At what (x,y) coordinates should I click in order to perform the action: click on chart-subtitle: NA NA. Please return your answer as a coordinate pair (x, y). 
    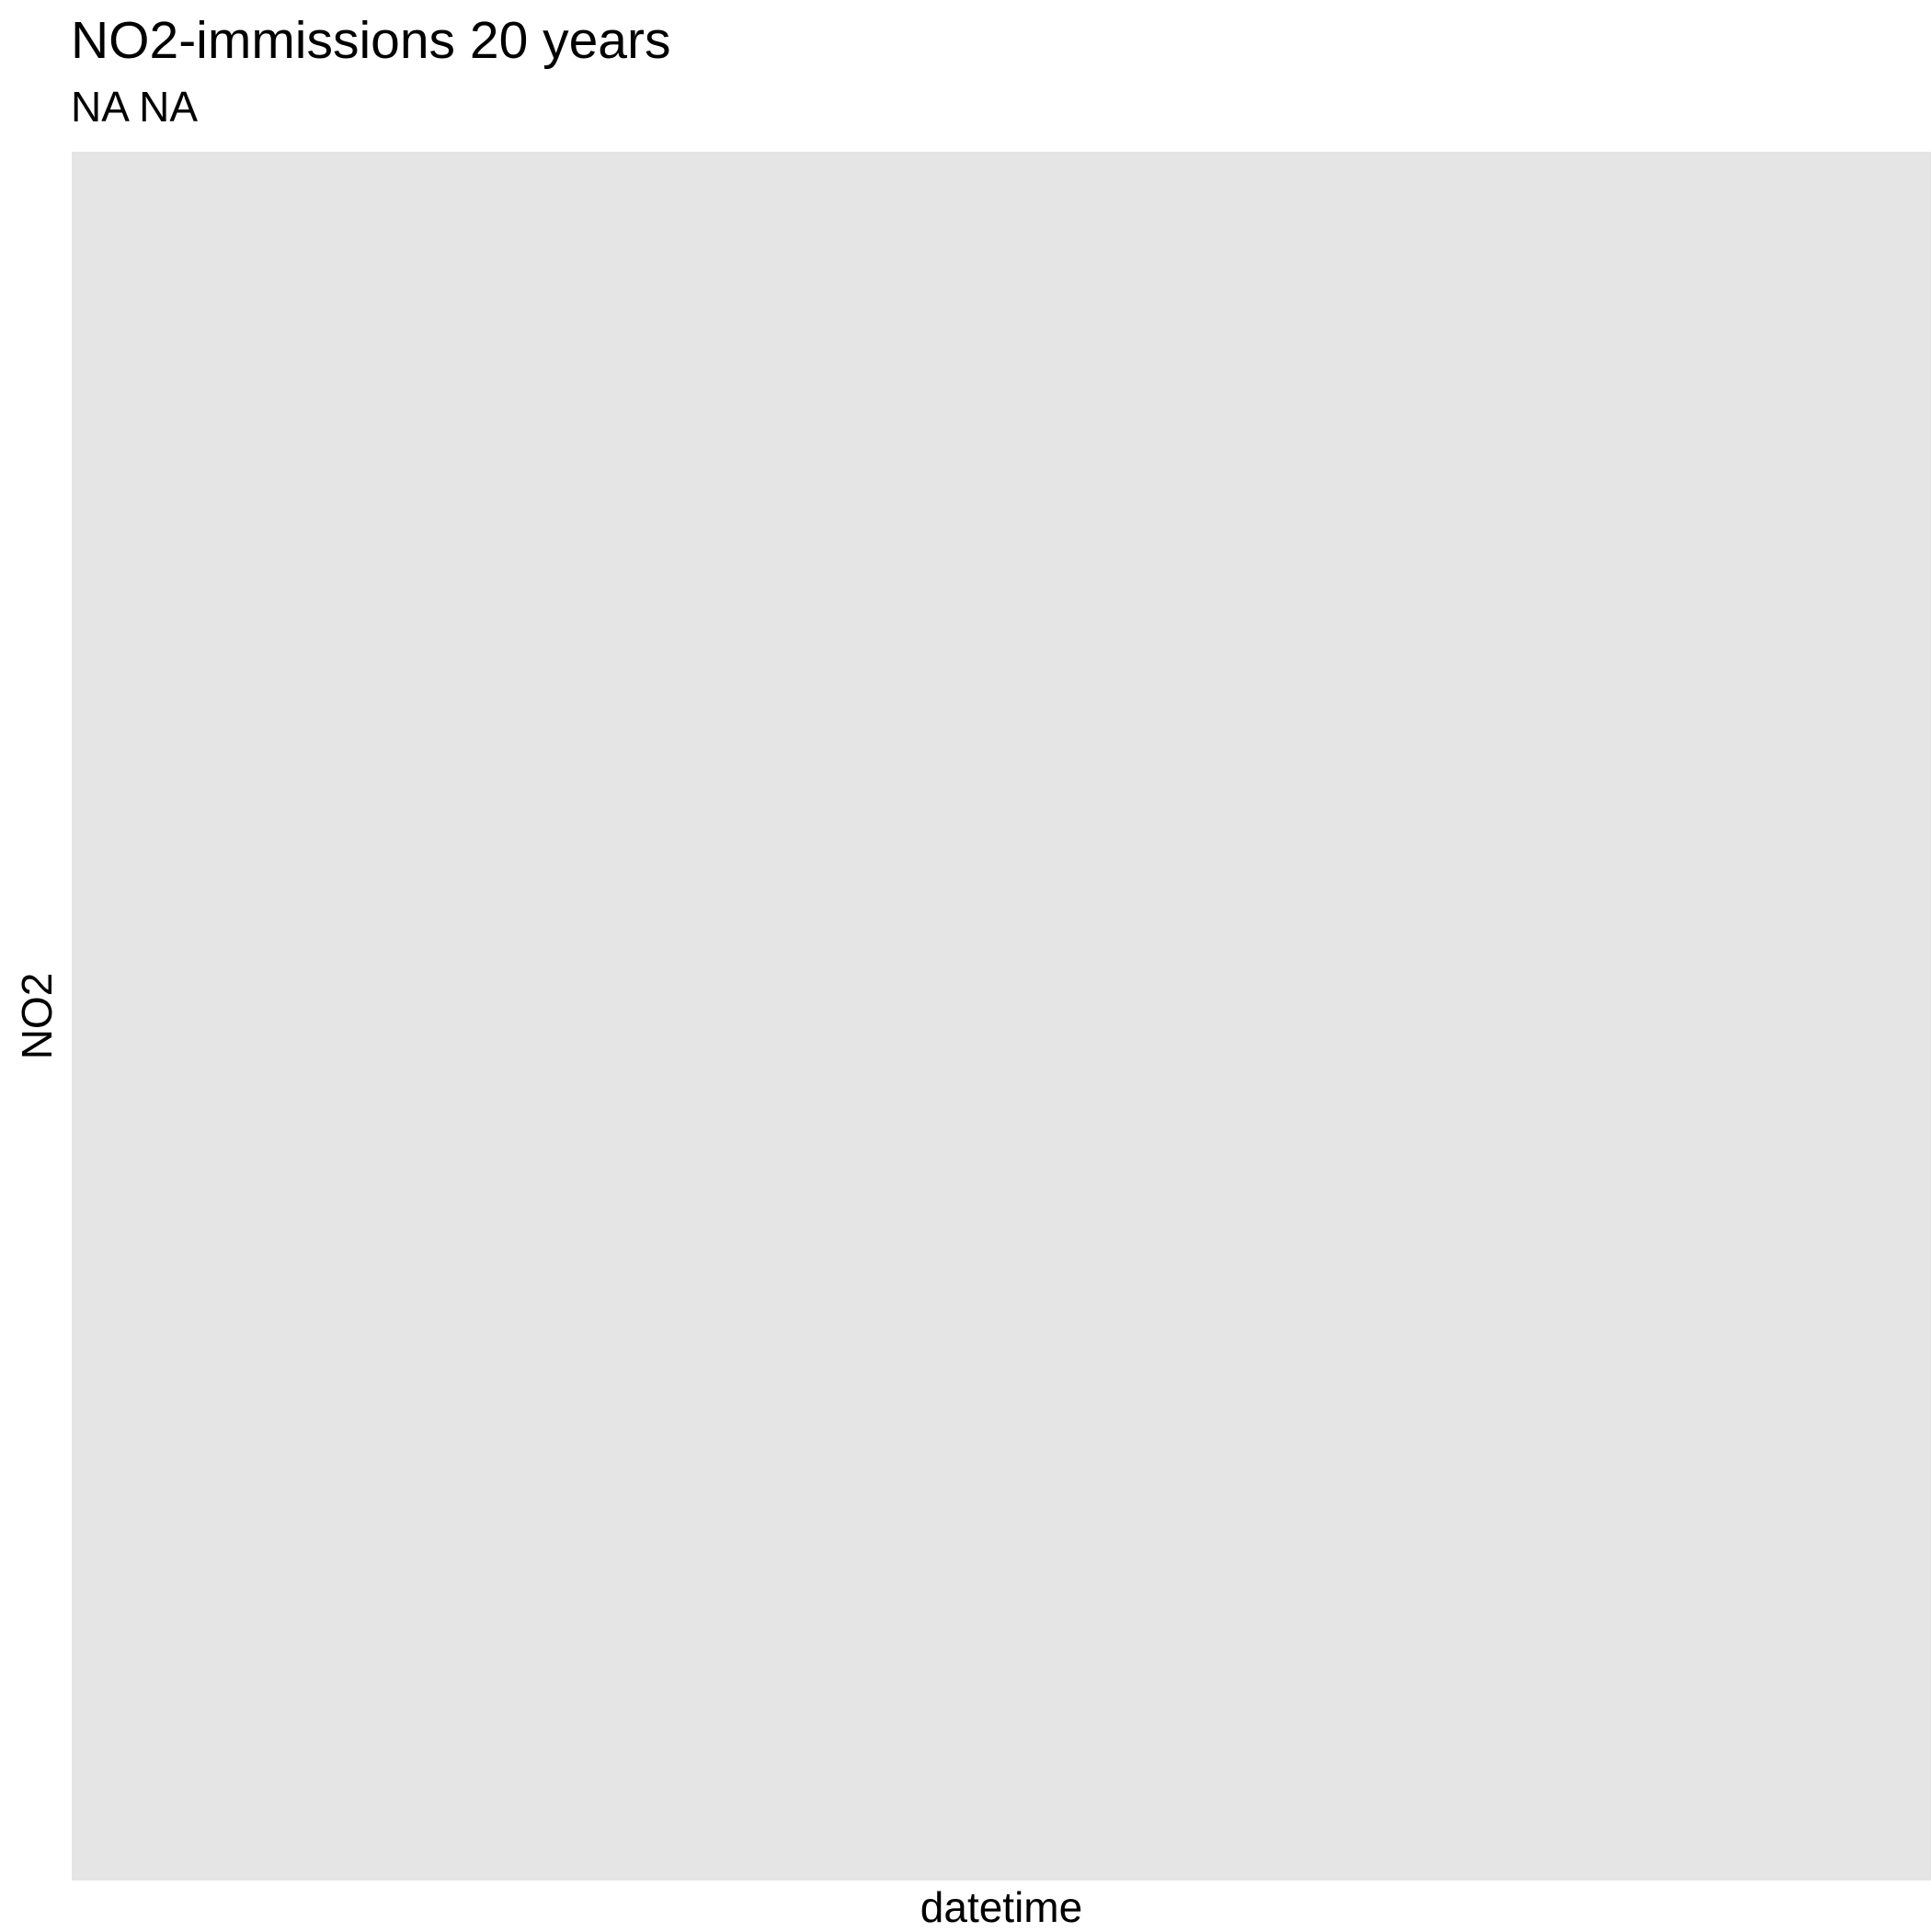
    Looking at the image, I should click on (135, 107).